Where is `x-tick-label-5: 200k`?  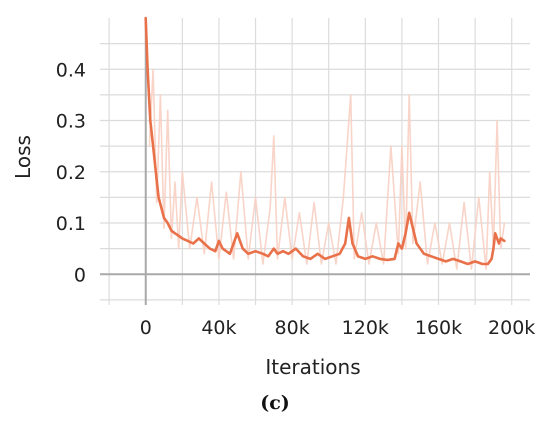
x-tick-label-5: 200k is located at coordinates (511, 328).